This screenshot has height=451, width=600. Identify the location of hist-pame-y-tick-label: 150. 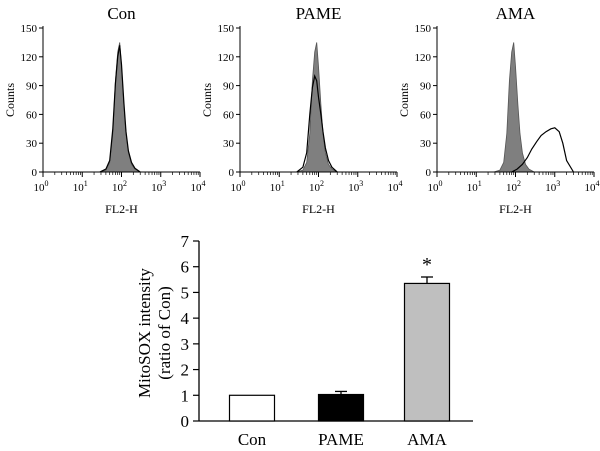
(226, 29).